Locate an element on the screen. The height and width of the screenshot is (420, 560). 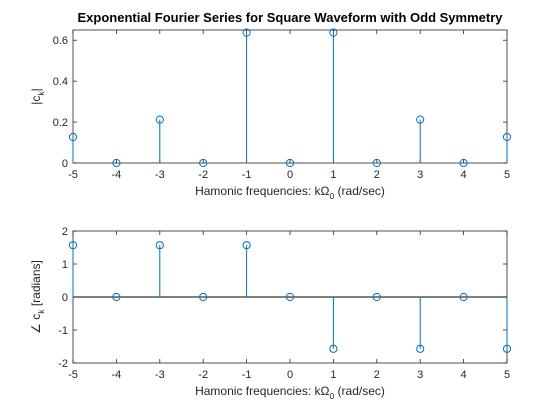
y-tick-label: 0.6 is located at coordinates (60, 41).